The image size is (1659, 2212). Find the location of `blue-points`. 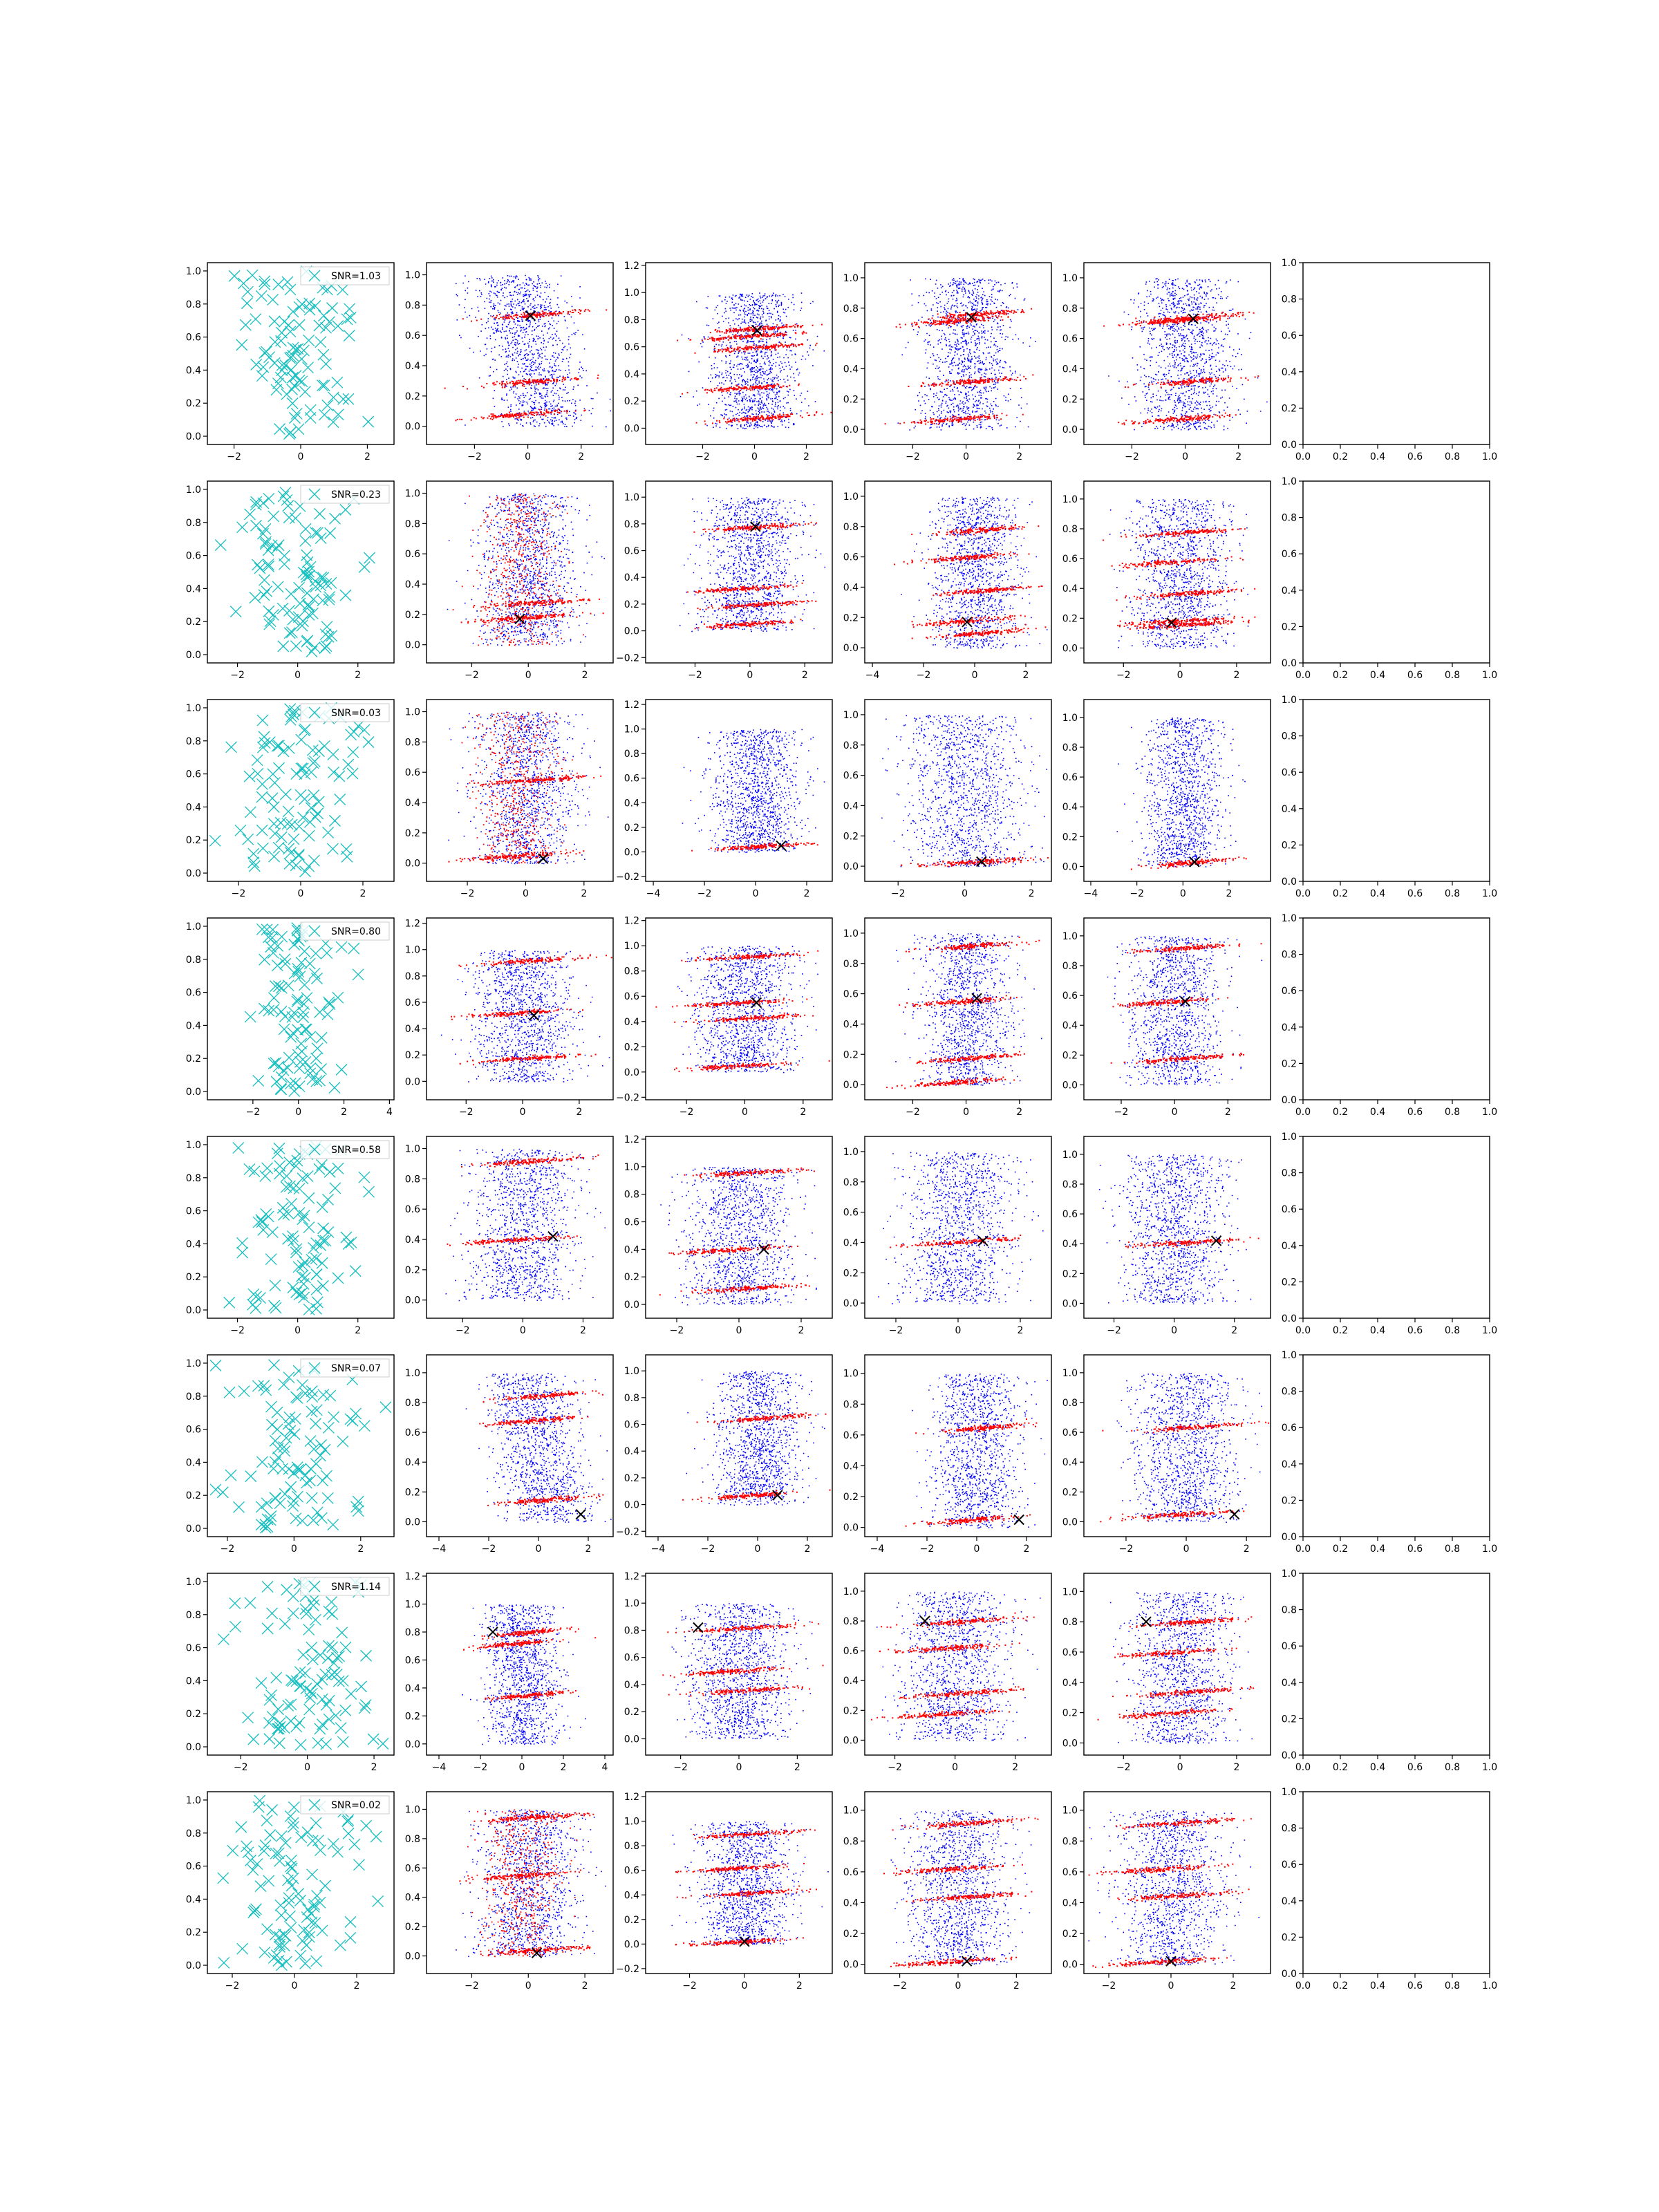

blue-points is located at coordinates (1173, 1888).